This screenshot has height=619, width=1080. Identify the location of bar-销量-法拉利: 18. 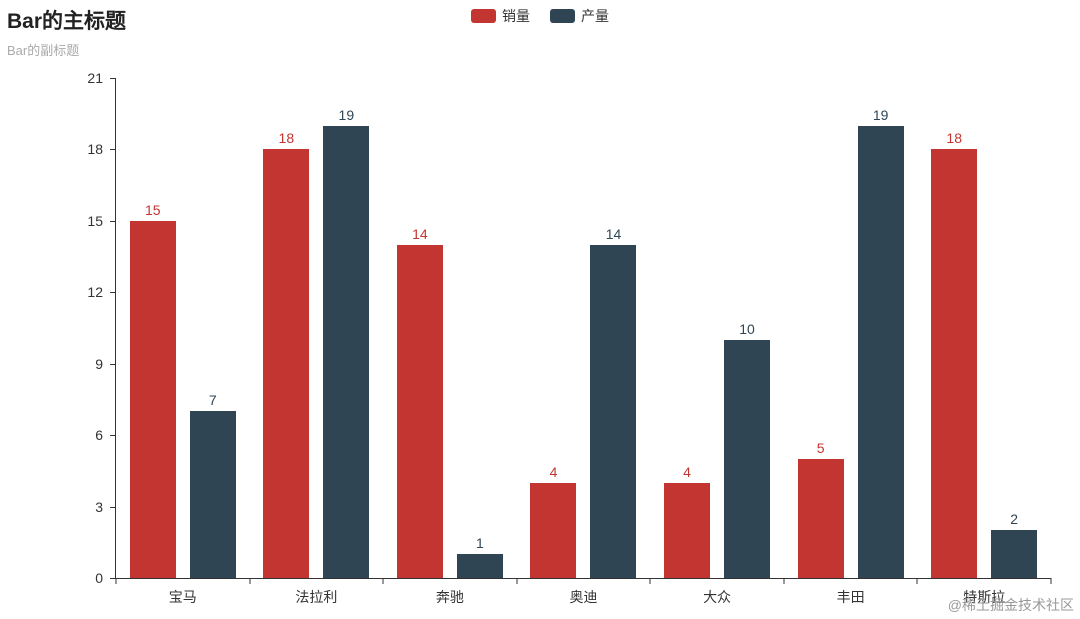
(286, 354).